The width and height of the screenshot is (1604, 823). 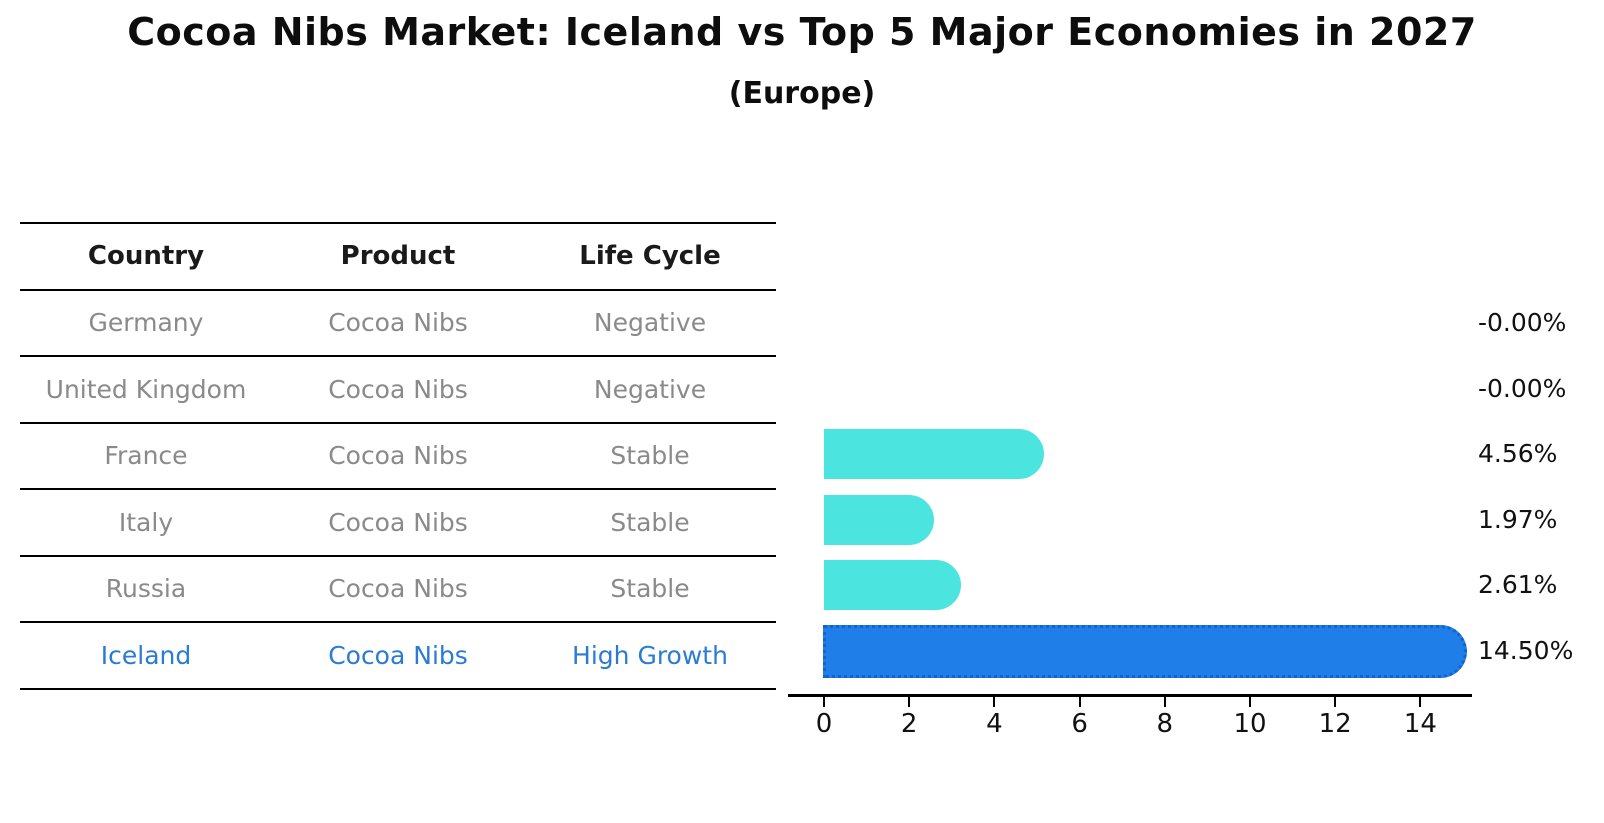 What do you see at coordinates (879, 519) in the screenshot?
I see `bar-italy` at bounding box center [879, 519].